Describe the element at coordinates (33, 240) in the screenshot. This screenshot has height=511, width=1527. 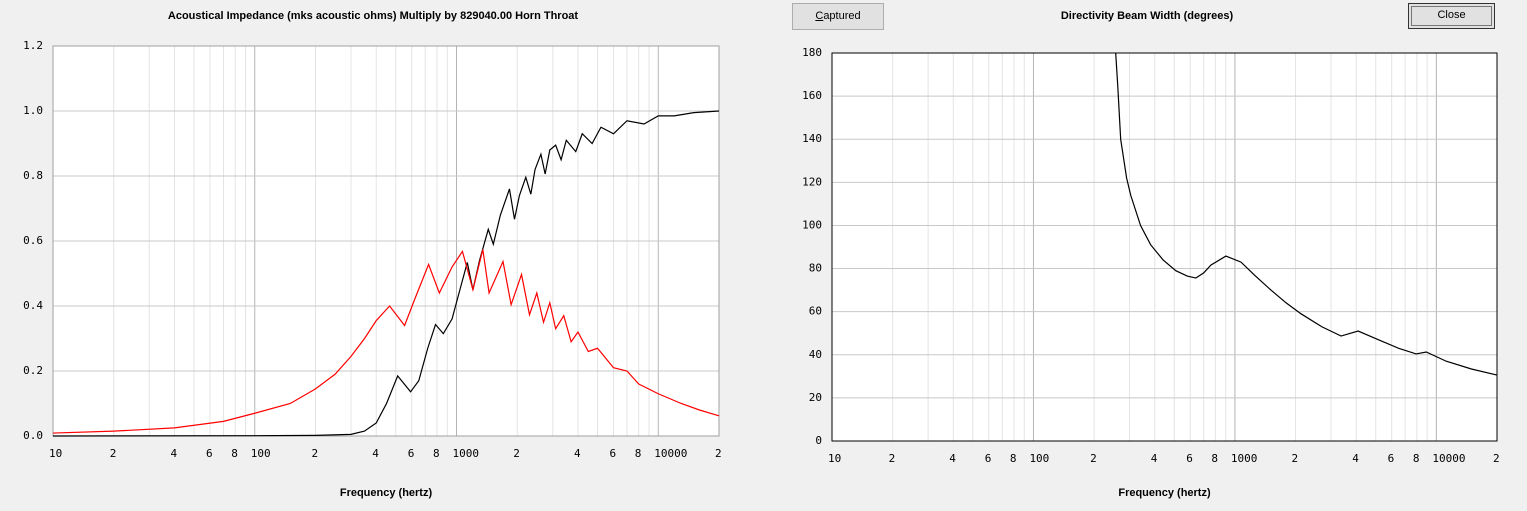
I see `y-tick-label: 0.6` at that location.